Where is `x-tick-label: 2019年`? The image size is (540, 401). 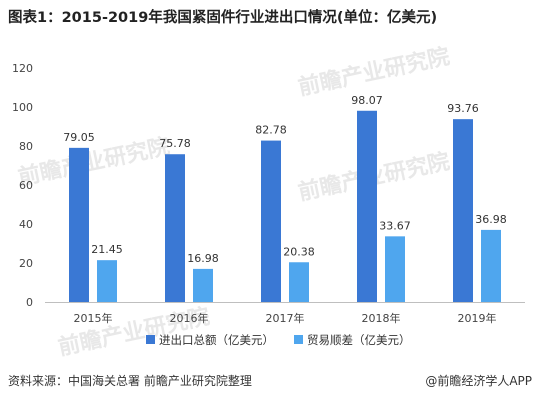 x-tick-label: 2019年 is located at coordinates (477, 318).